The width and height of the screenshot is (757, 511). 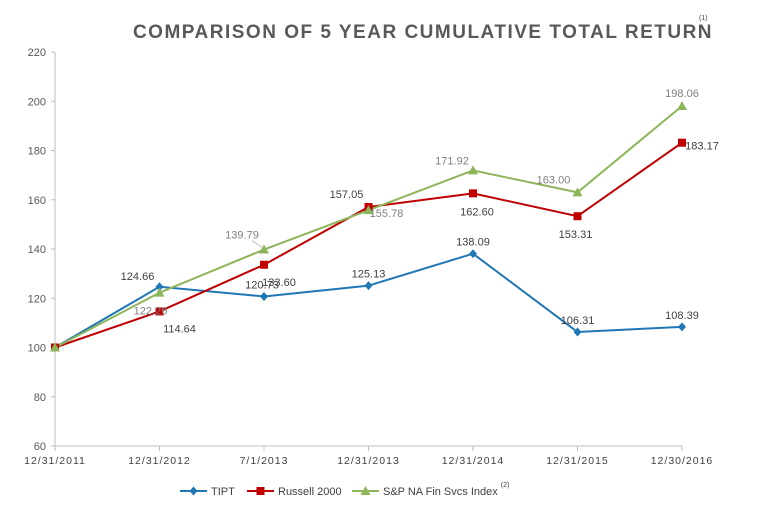 I want to click on y-tick-label: 80, so click(x=40, y=398).